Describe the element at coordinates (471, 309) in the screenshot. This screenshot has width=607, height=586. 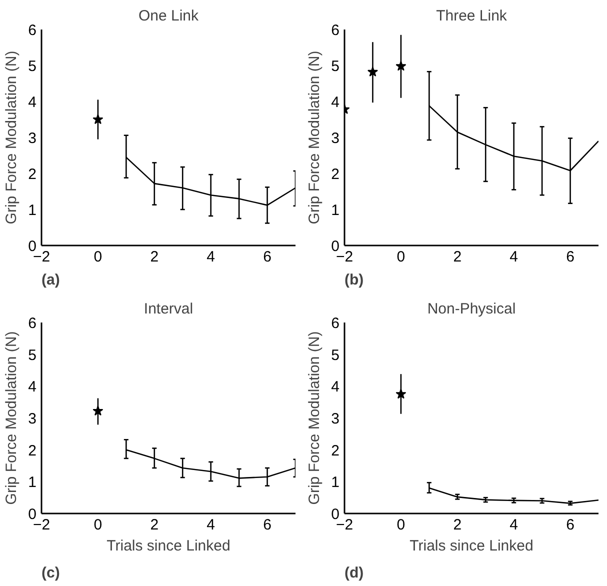
I see `chart-title: Non-Physical` at that location.